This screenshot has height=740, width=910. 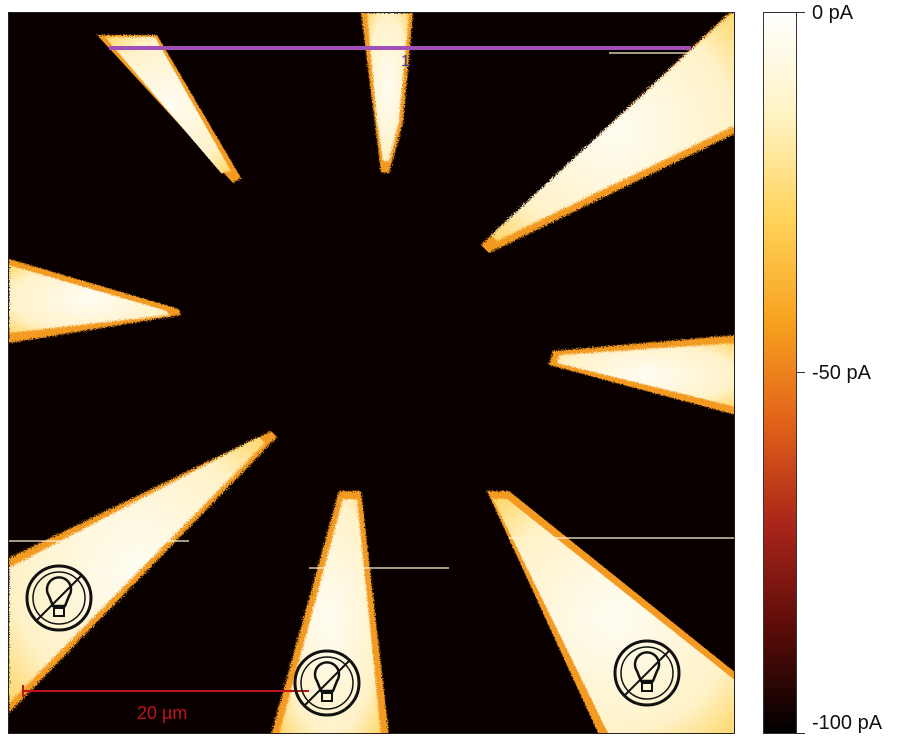 I want to click on scale-bar, so click(x=165, y=691).